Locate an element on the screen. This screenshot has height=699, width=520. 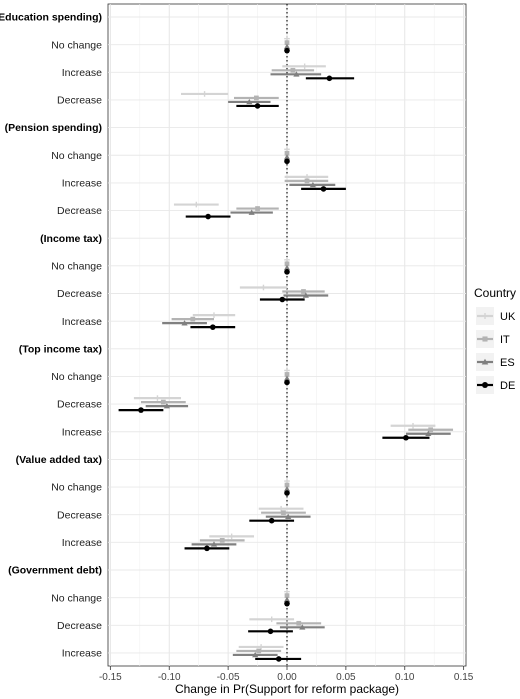
legend-entry-es: ES is located at coordinates (495, 362).